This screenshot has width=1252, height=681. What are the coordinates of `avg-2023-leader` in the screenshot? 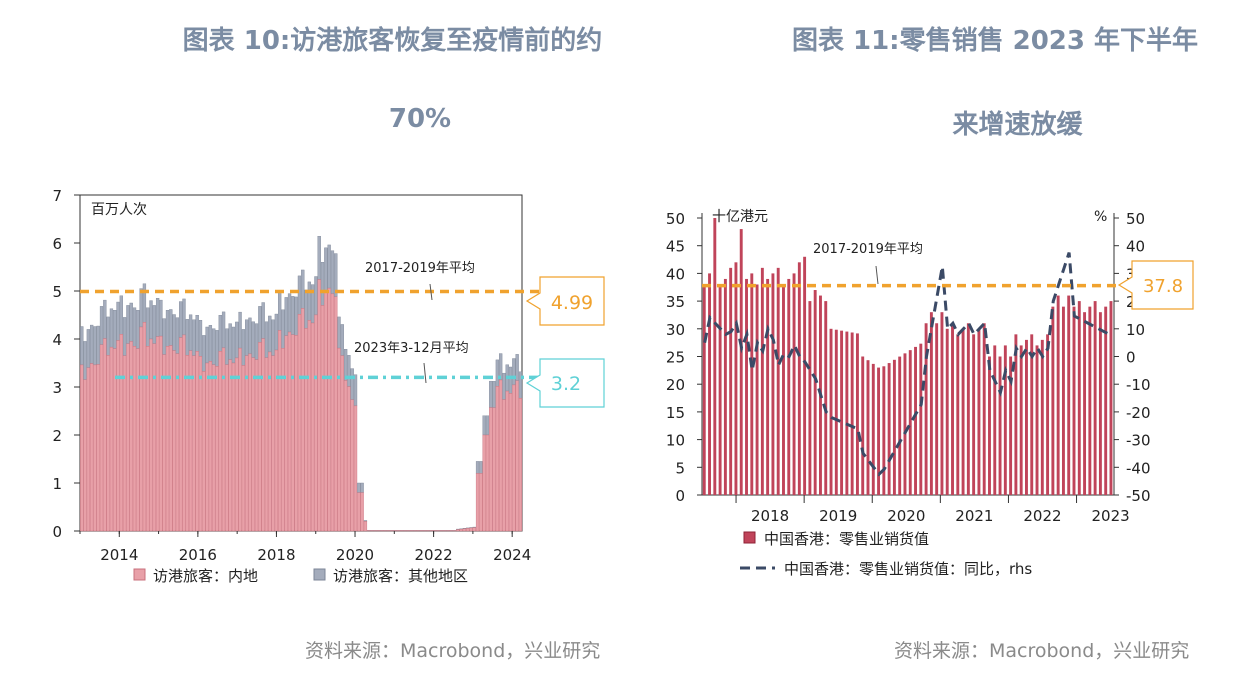 It's located at (425, 373).